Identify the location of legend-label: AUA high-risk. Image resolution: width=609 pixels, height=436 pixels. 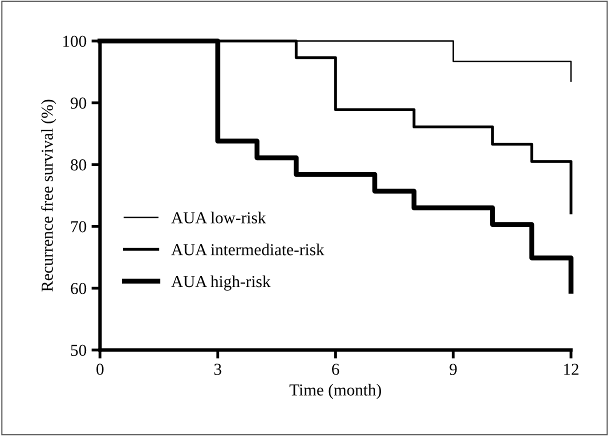
(221, 283).